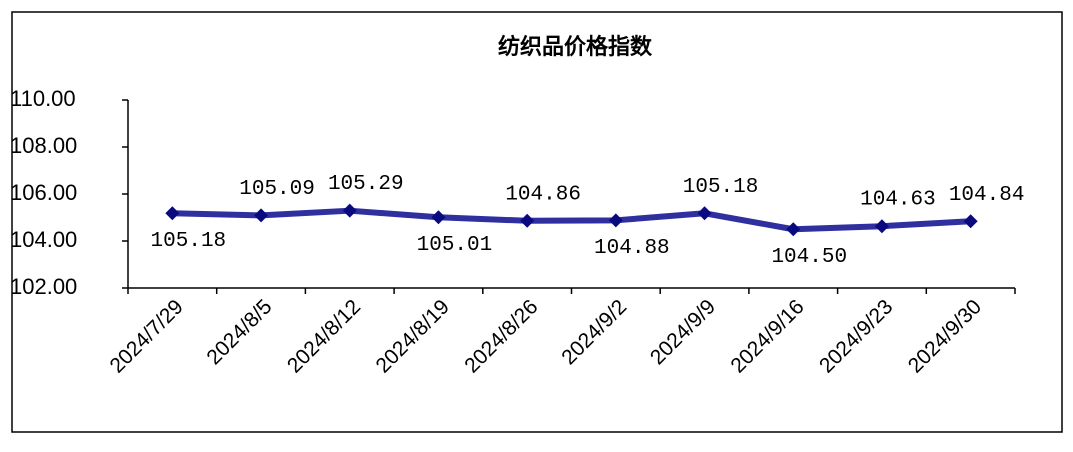 Image resolution: width=1073 pixels, height=452 pixels. Describe the element at coordinates (809, 257) in the screenshot. I see `data-label: 104.50` at that location.